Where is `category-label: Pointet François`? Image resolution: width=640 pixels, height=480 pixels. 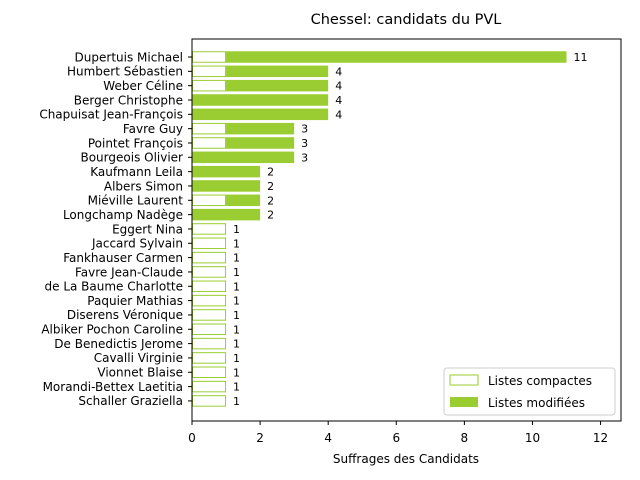
category-label: Pointet François is located at coordinates (135, 143).